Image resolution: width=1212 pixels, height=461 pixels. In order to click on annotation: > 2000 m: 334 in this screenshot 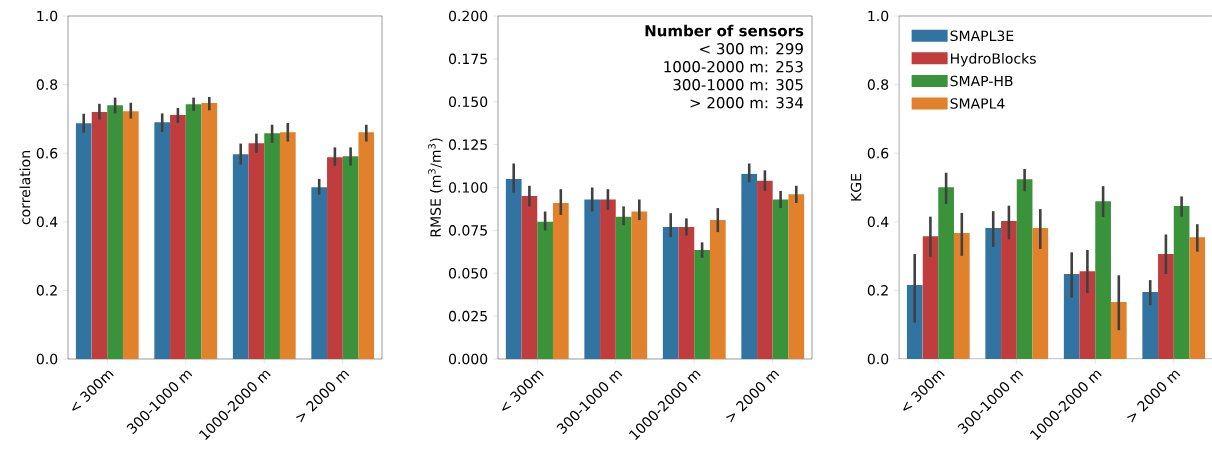, I will do `click(747, 103)`.